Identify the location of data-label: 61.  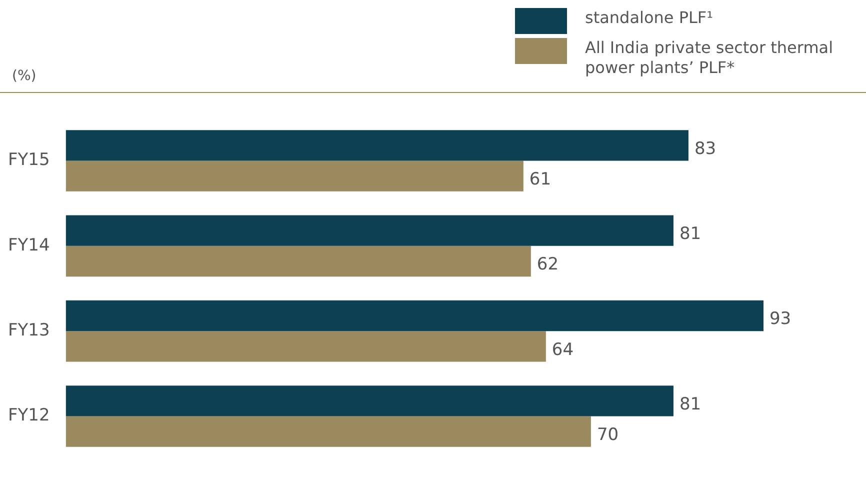
(540, 180).